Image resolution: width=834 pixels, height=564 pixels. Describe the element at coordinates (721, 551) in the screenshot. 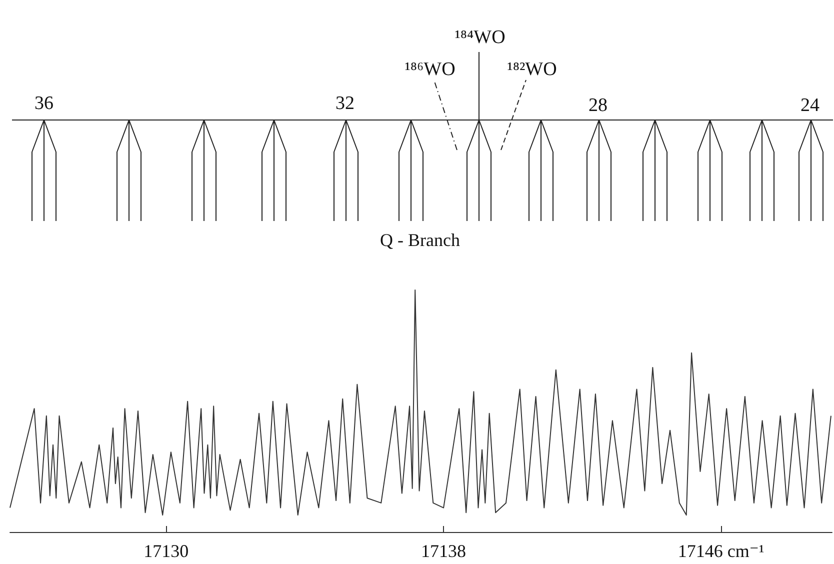

I see `x-tick-label: 17146 cm⁻¹` at that location.